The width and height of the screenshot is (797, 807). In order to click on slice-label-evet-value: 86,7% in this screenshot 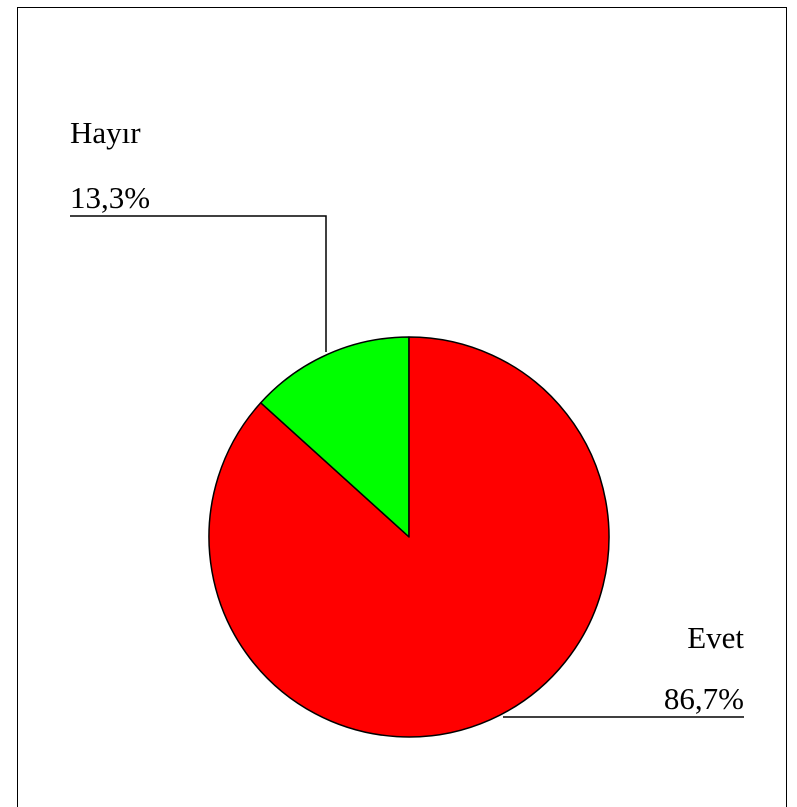, I will do `click(704, 698)`.